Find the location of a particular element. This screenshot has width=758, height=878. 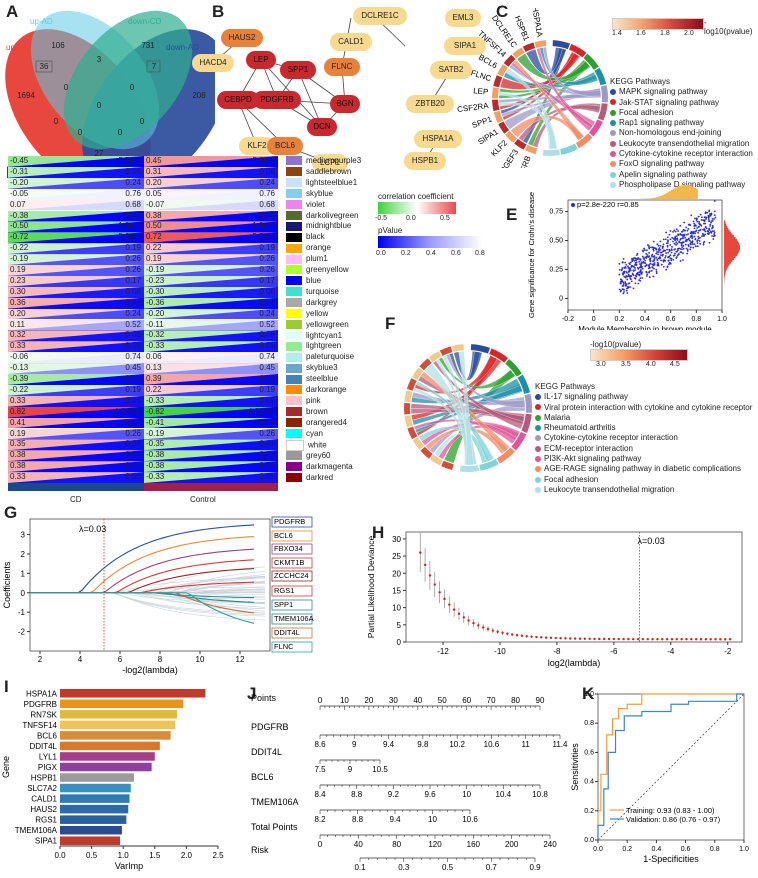

network-node-sipa1: SIPA1 is located at coordinates (465, 46).